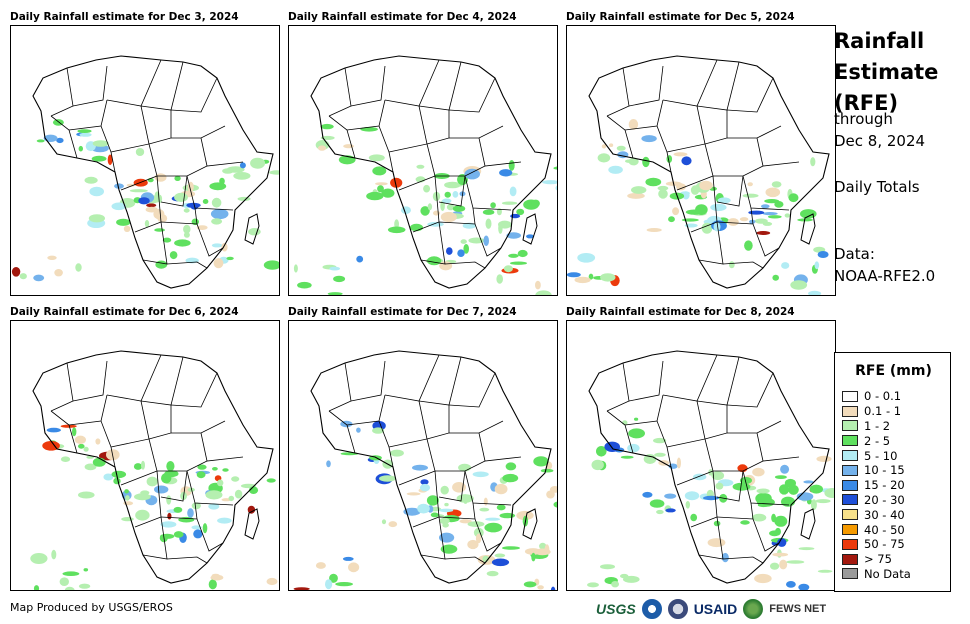  I want to click on madagascar-outline, so click(530, 524).